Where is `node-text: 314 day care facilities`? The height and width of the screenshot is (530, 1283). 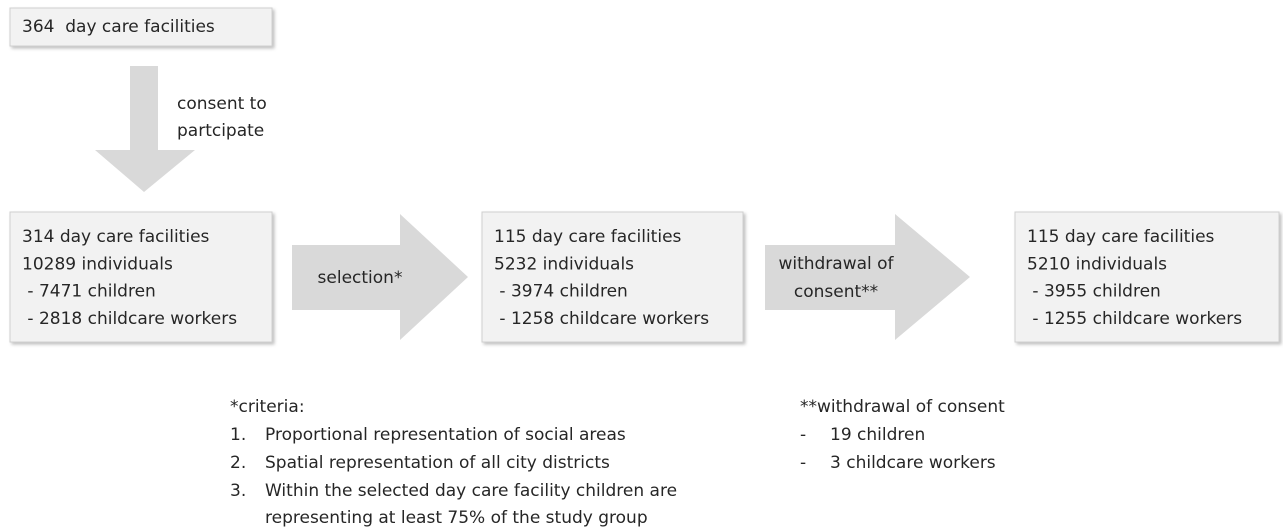 node-text: 314 day care facilities is located at coordinates (116, 237).